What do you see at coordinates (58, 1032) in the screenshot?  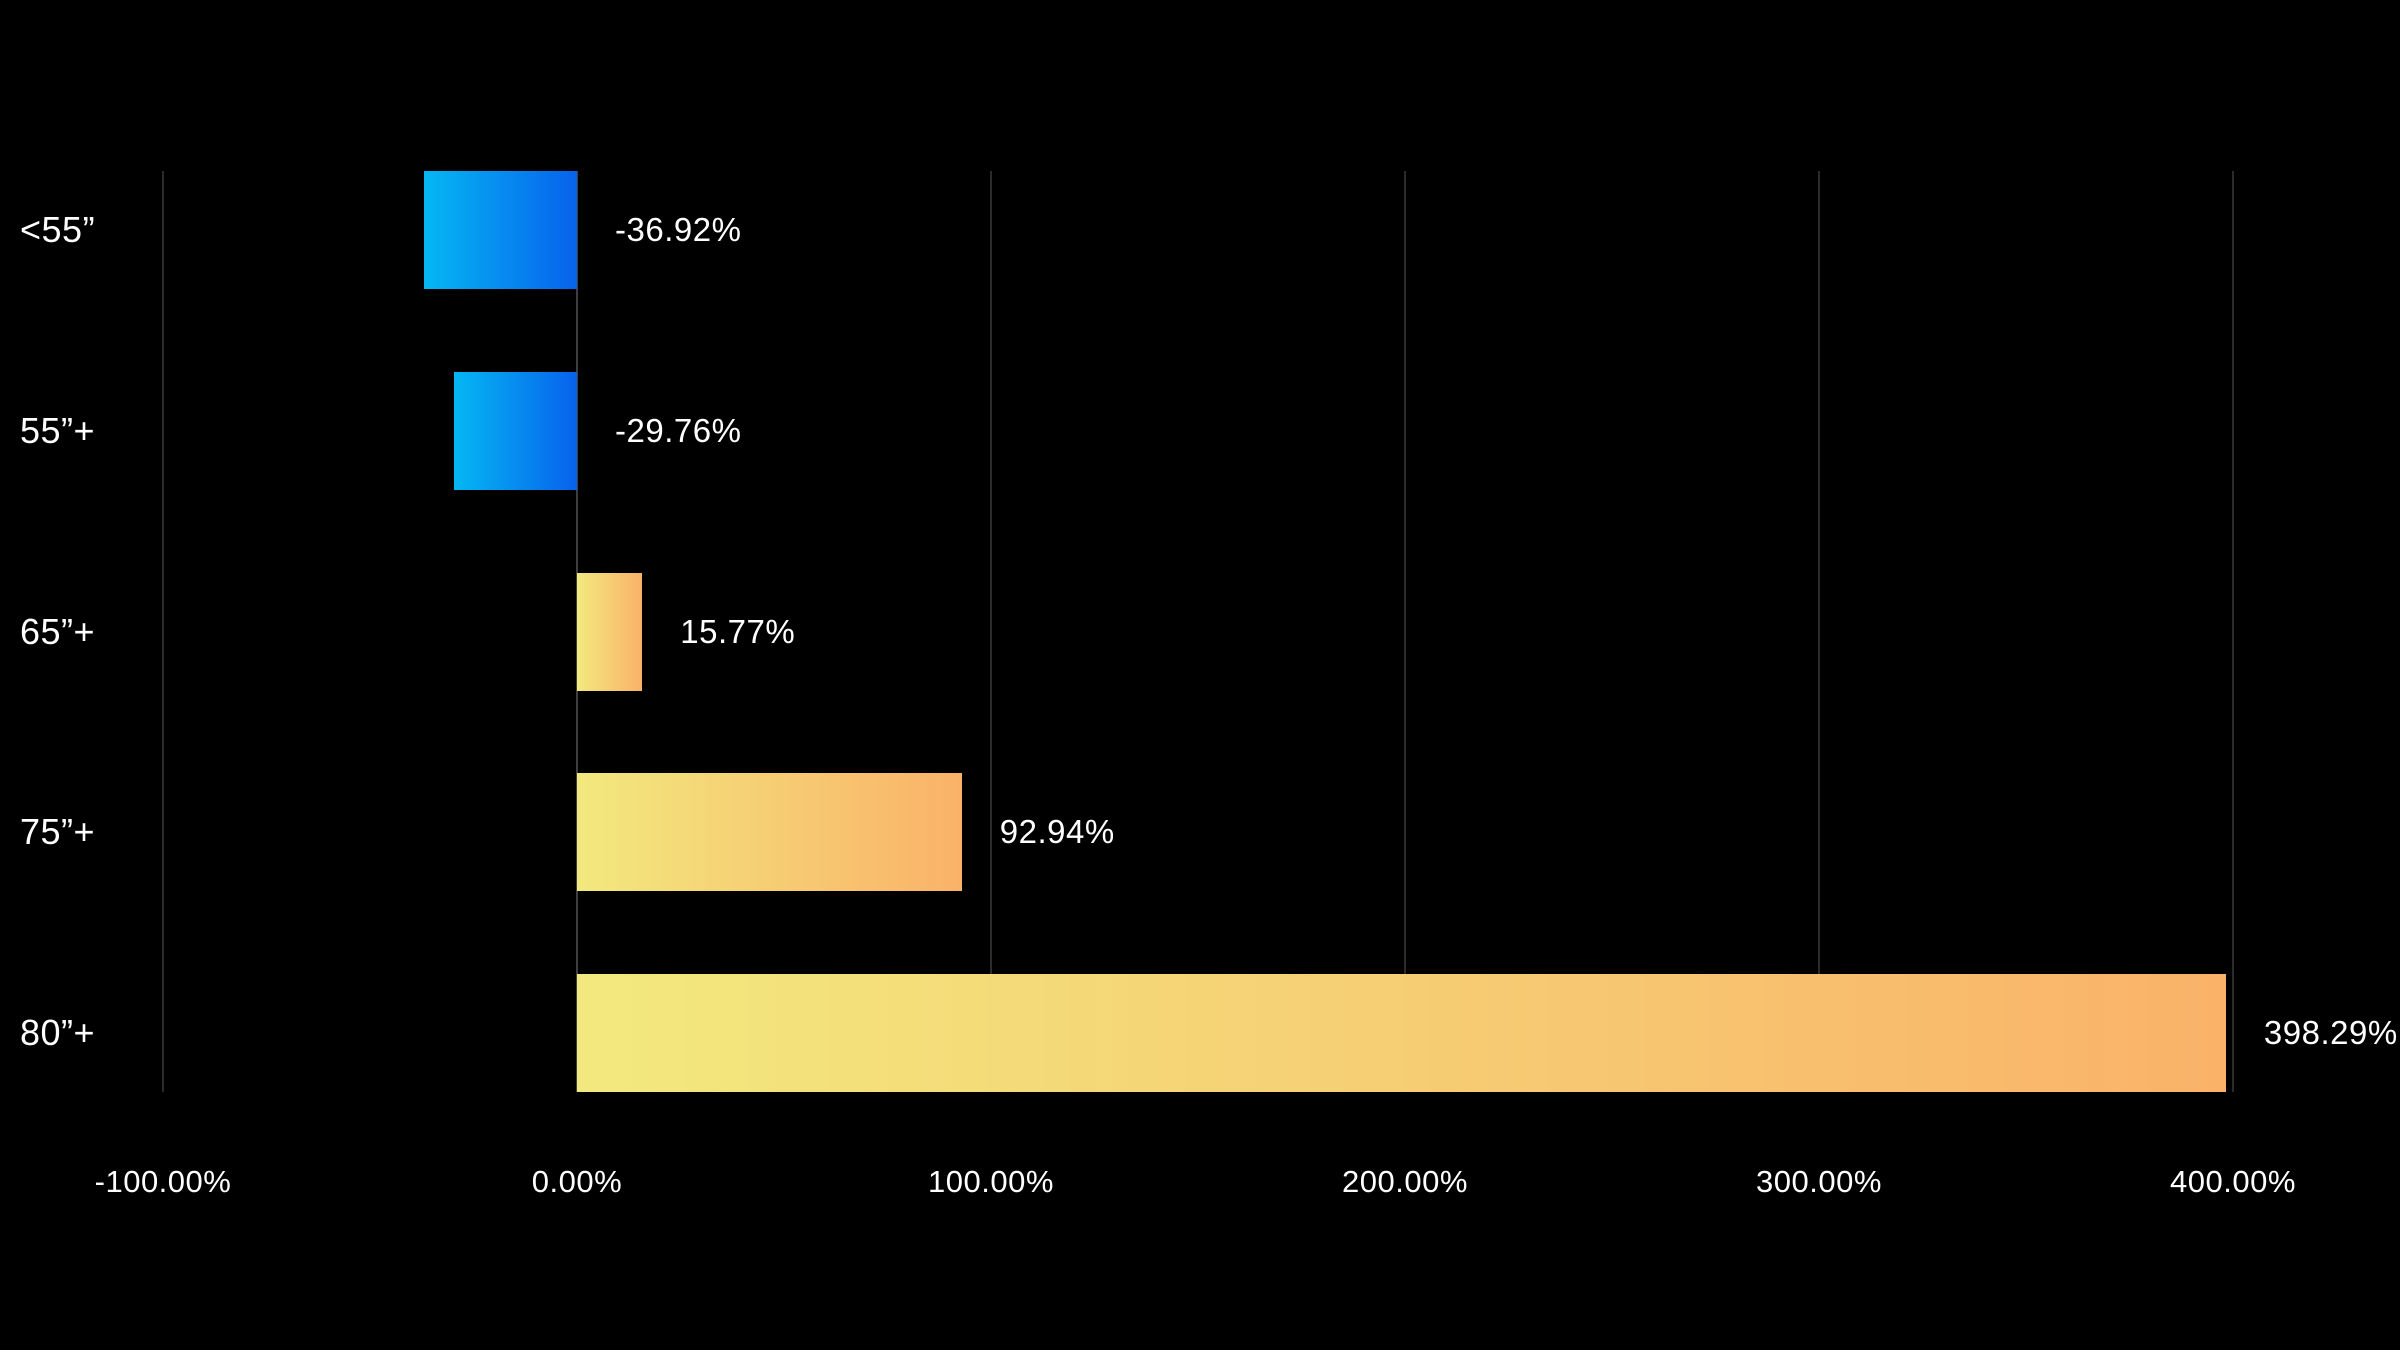 I see `category-label: 80”+` at bounding box center [58, 1032].